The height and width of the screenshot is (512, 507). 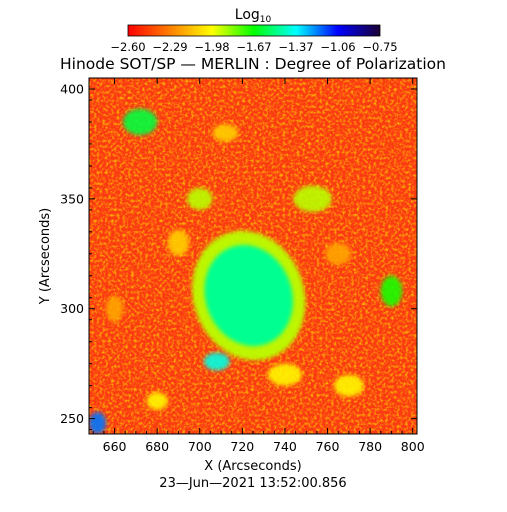 What do you see at coordinates (252, 466) in the screenshot?
I see `x-axis-label: X (Arcseconds)` at bounding box center [252, 466].